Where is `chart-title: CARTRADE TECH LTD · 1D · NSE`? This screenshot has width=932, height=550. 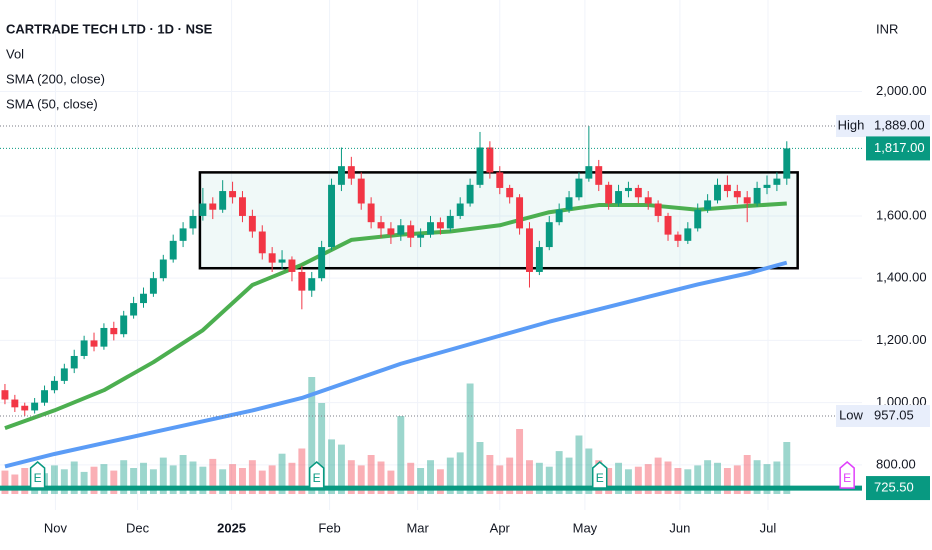 chart-title: CARTRADE TECH LTD · 1D · NSE is located at coordinates (109, 28).